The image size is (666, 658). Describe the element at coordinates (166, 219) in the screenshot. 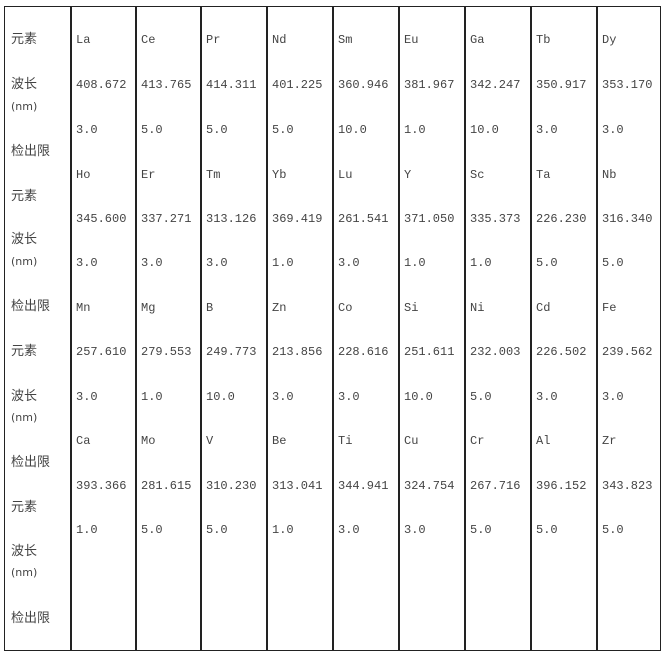

I see `wavelength-cell: 337.271` at that location.